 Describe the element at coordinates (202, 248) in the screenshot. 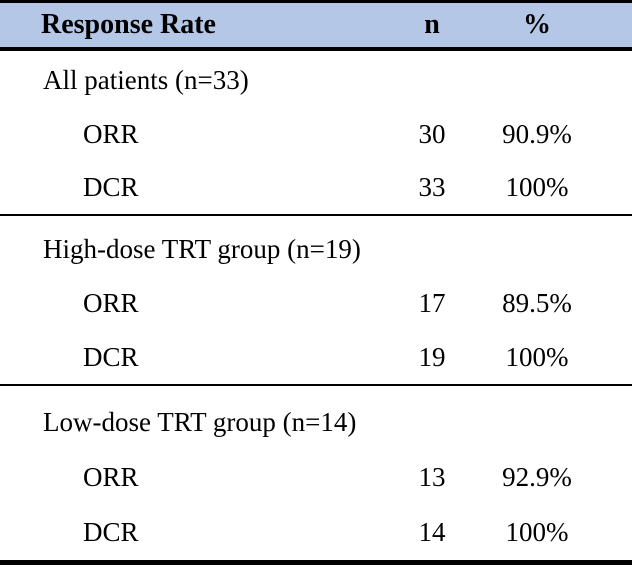

I see `group-label: High-dose TRT group (n=19)` at that location.